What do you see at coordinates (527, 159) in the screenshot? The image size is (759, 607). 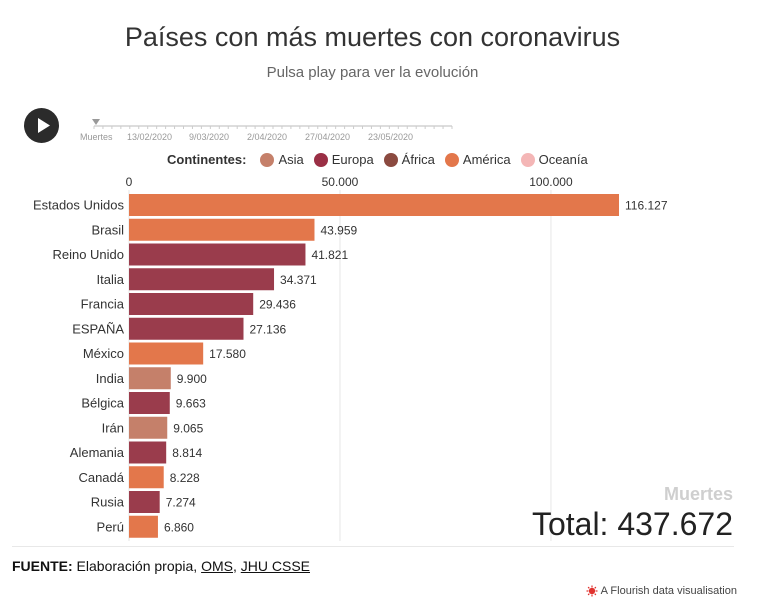 I see `legend-swatch-oceania` at bounding box center [527, 159].